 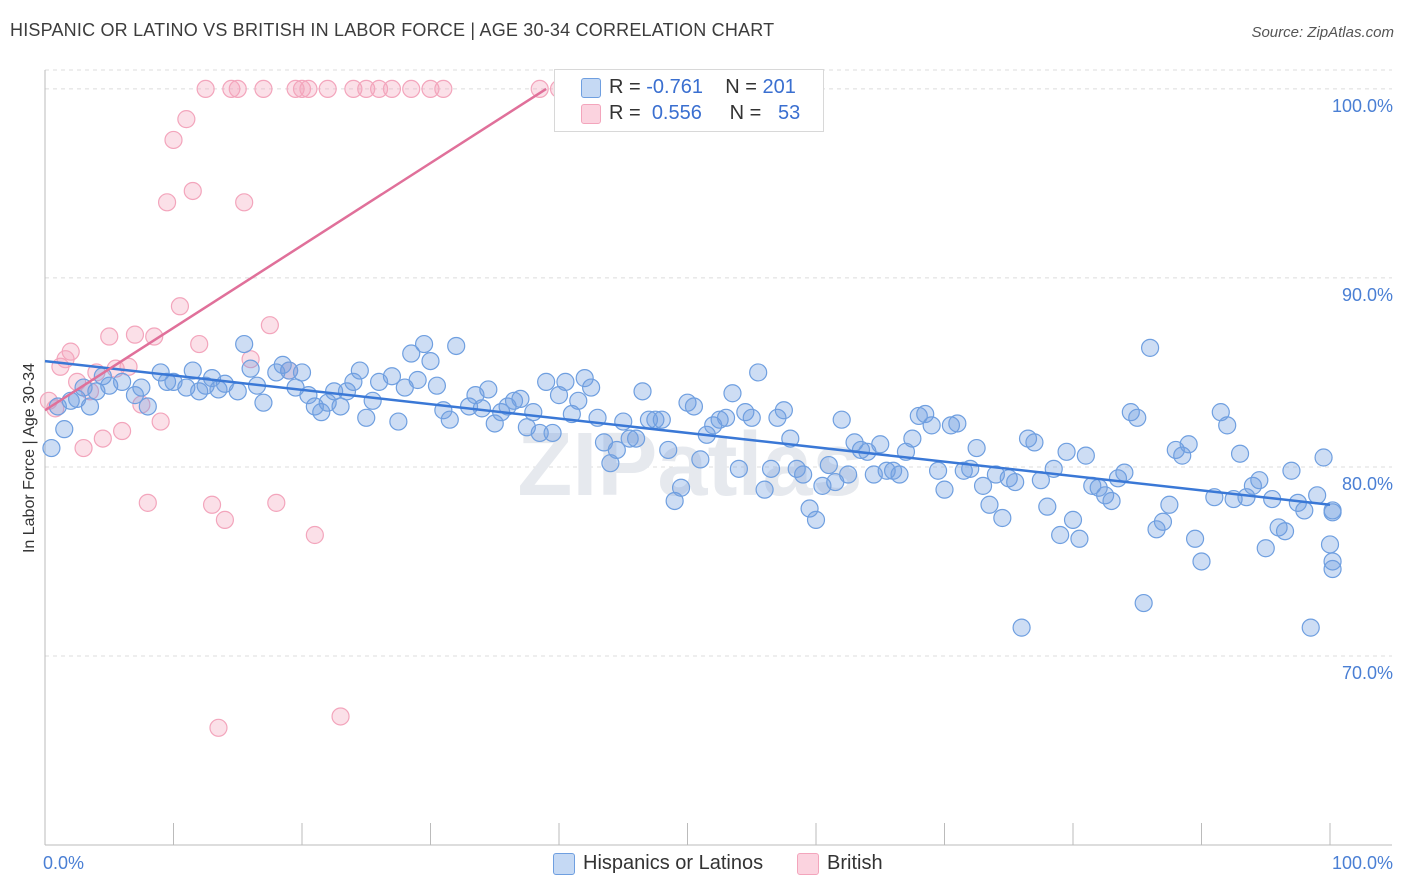 I want to click on x-tick-label: 100.0%, so click(x=1362, y=863).